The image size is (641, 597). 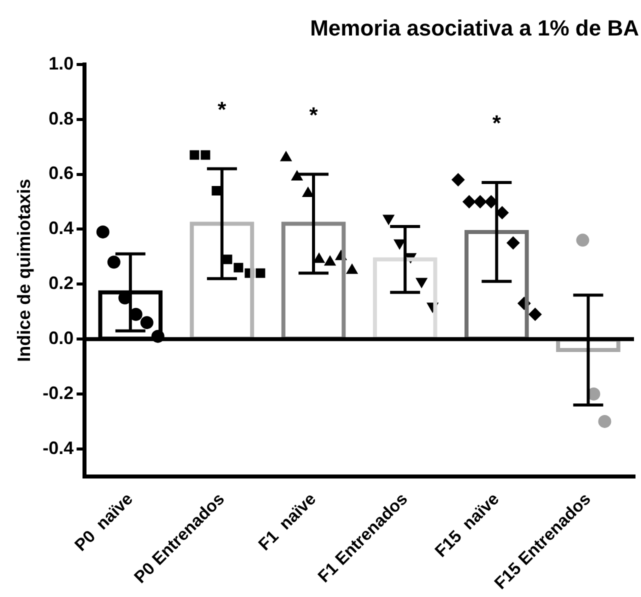 I want to click on y-axis-title: Indice de quimiotaxis, so click(x=24, y=270).